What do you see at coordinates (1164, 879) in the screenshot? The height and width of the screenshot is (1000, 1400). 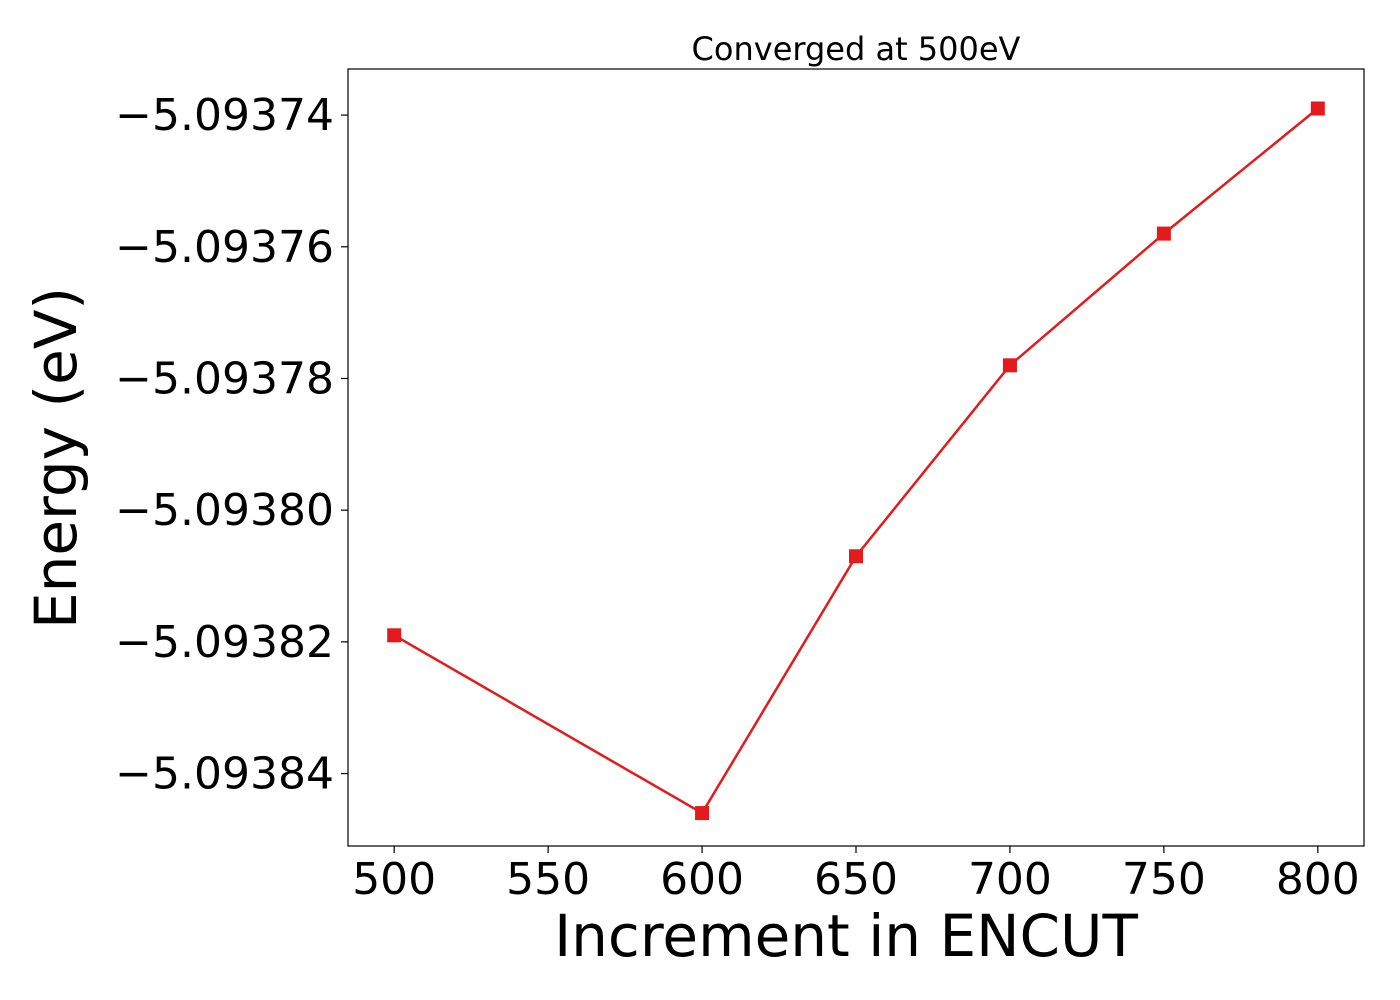 I see `x-tick-label: 750` at bounding box center [1164, 879].